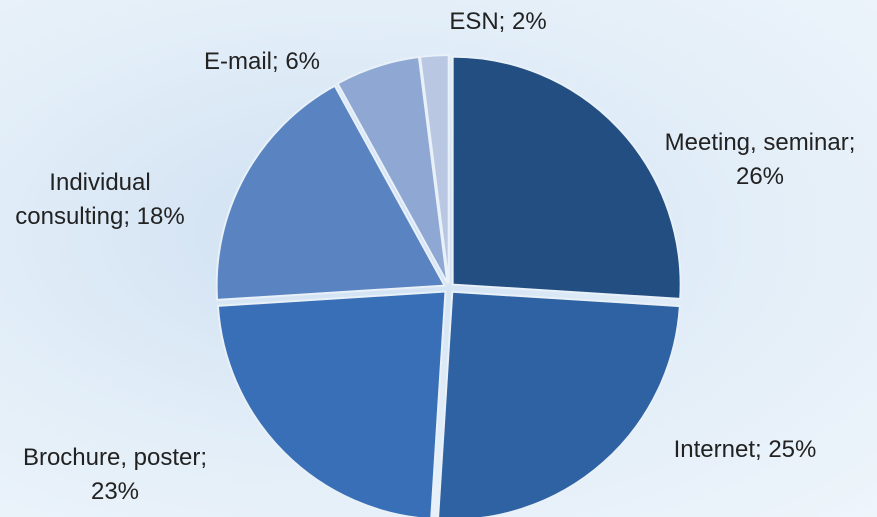 The image size is (877, 517). Describe the element at coordinates (100, 199) in the screenshot. I see `data-label: Individual consulting; 18%` at that location.